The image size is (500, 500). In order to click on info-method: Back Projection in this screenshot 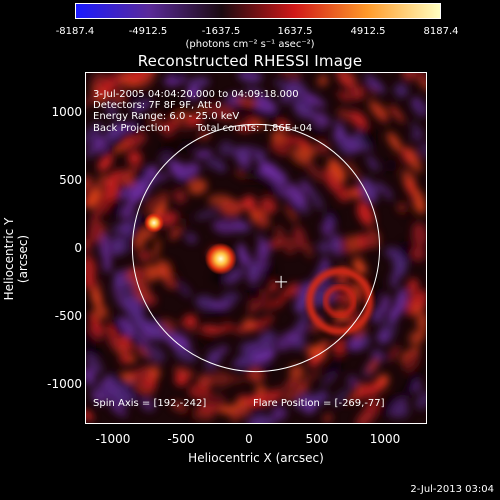, I will do `click(131, 128)`.